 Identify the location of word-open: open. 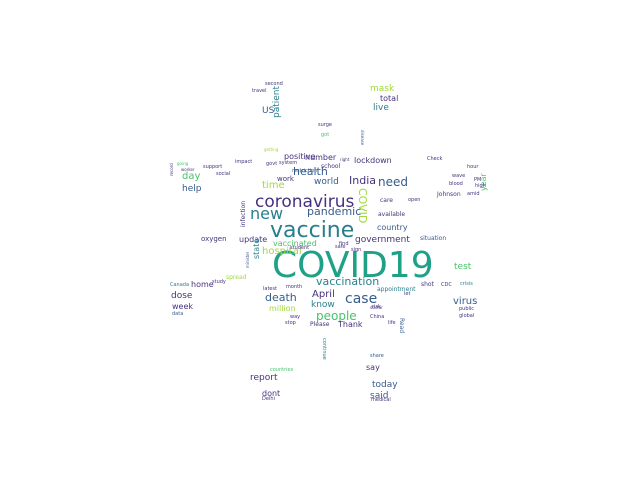
(414, 200).